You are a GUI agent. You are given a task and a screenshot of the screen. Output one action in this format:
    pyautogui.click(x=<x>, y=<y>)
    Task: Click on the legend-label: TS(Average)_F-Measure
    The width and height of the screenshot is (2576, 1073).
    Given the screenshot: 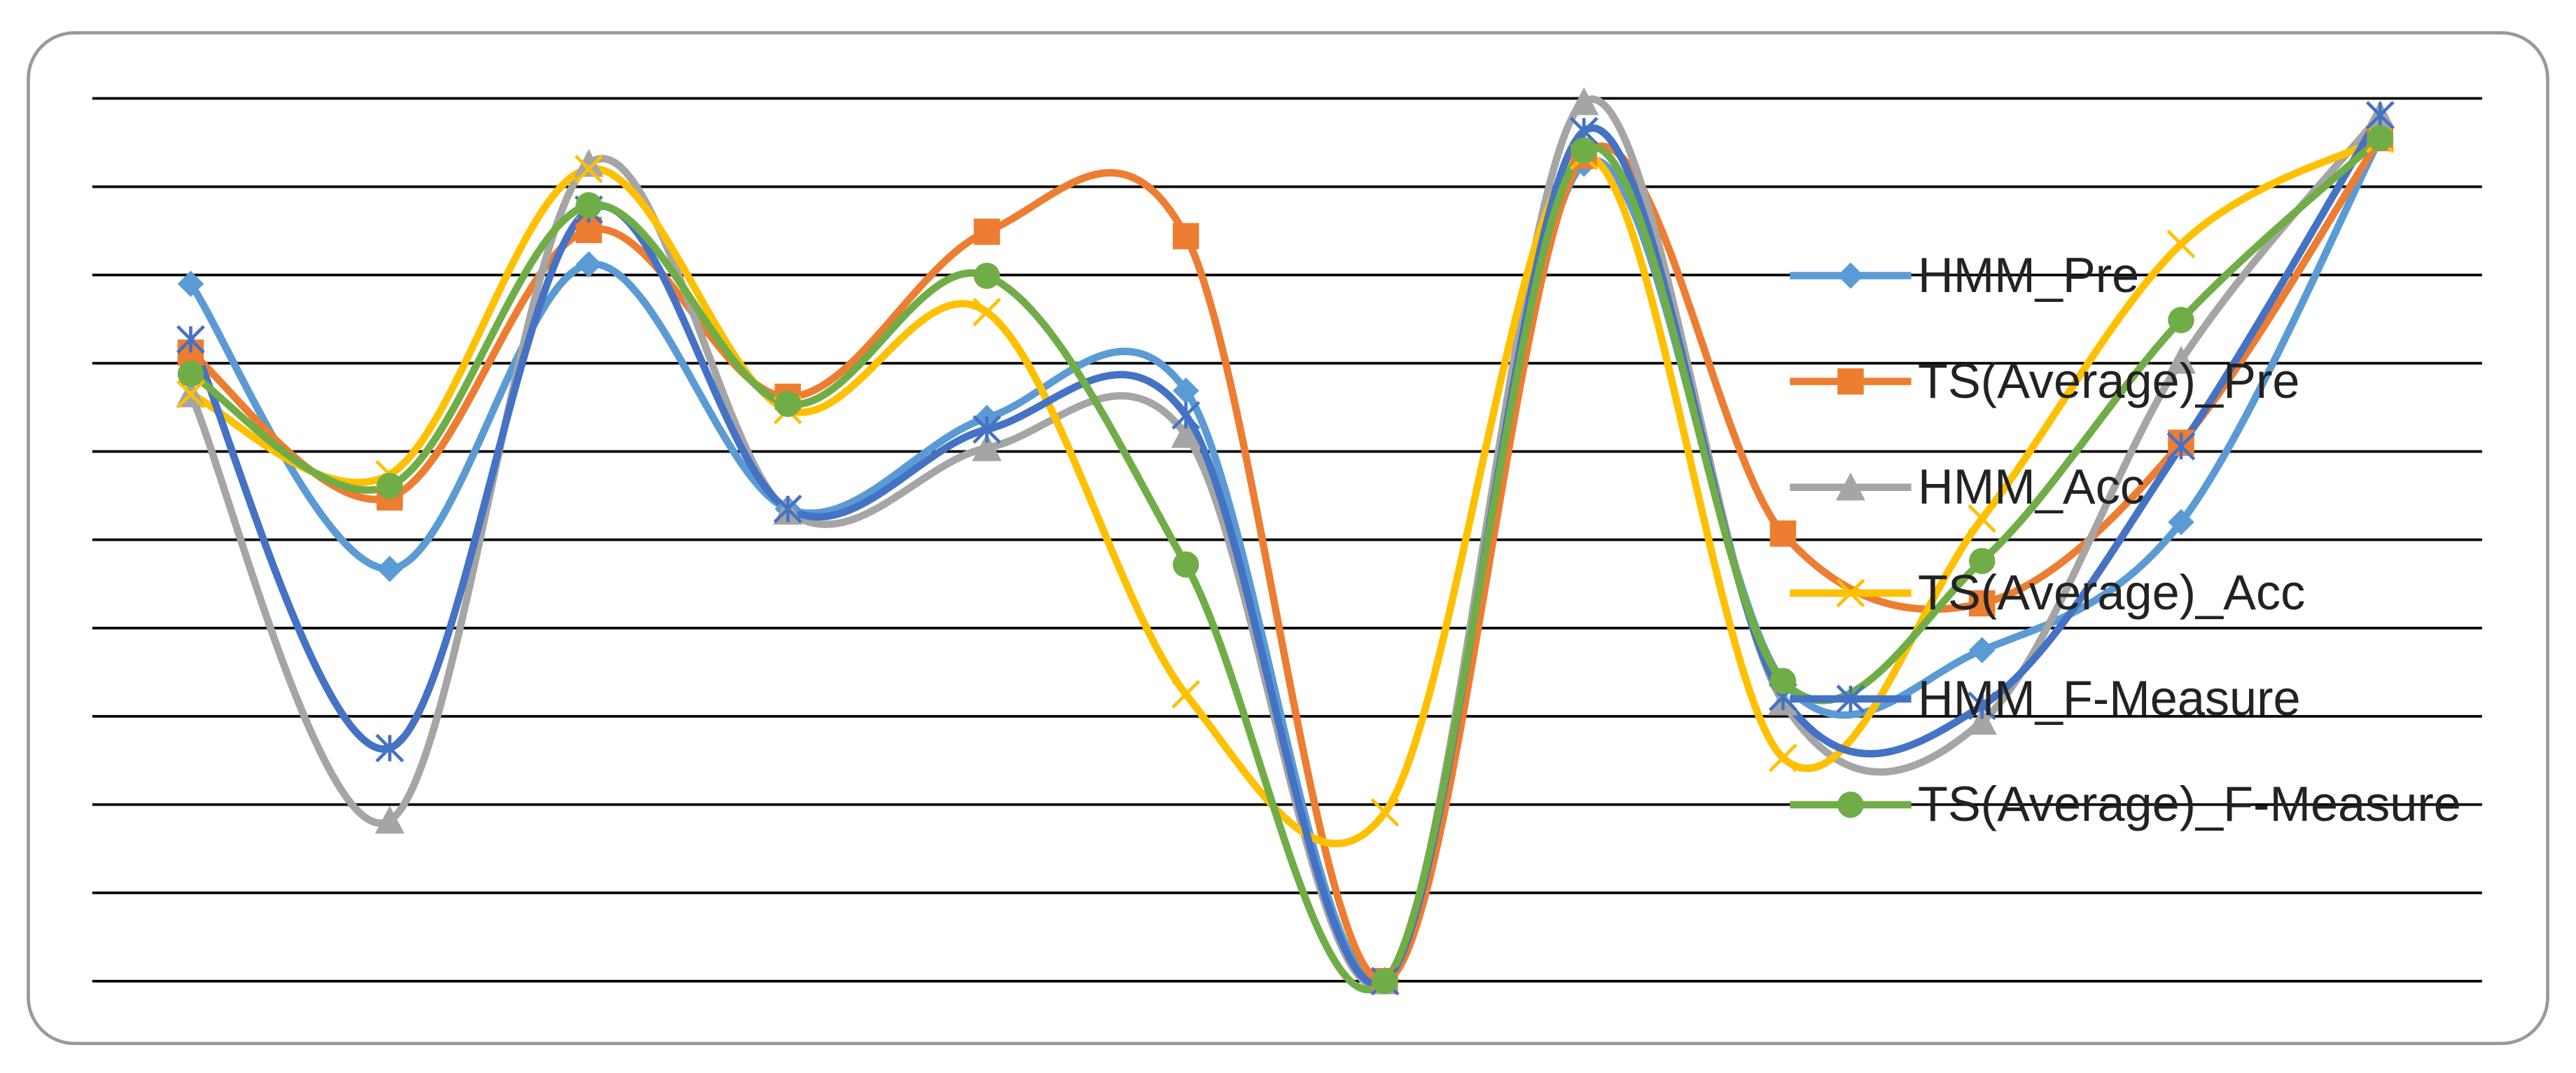 What is the action you would take?
    pyautogui.click(x=2189, y=803)
    